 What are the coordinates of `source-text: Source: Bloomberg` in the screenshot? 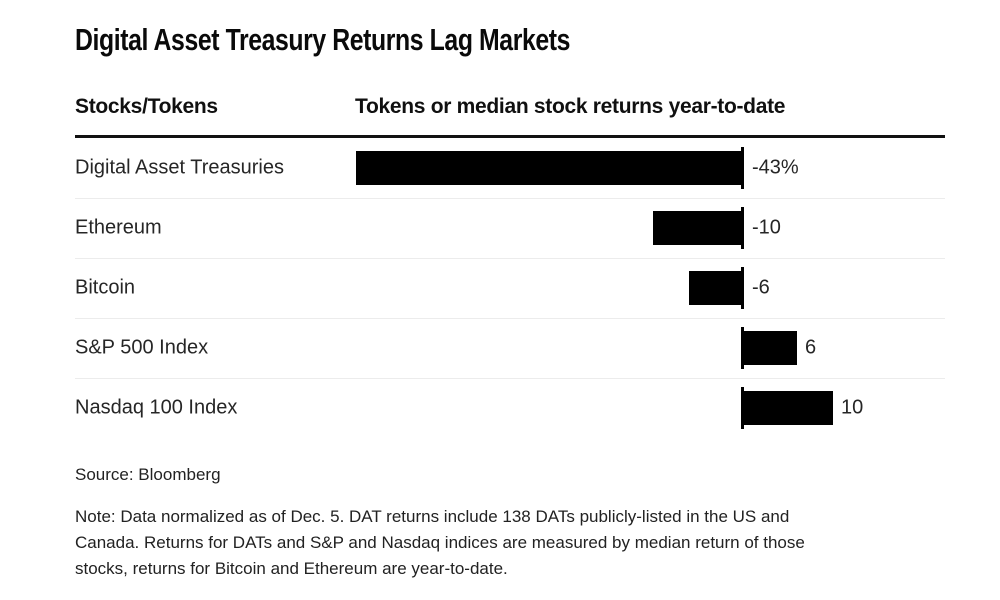 It's located at (148, 474).